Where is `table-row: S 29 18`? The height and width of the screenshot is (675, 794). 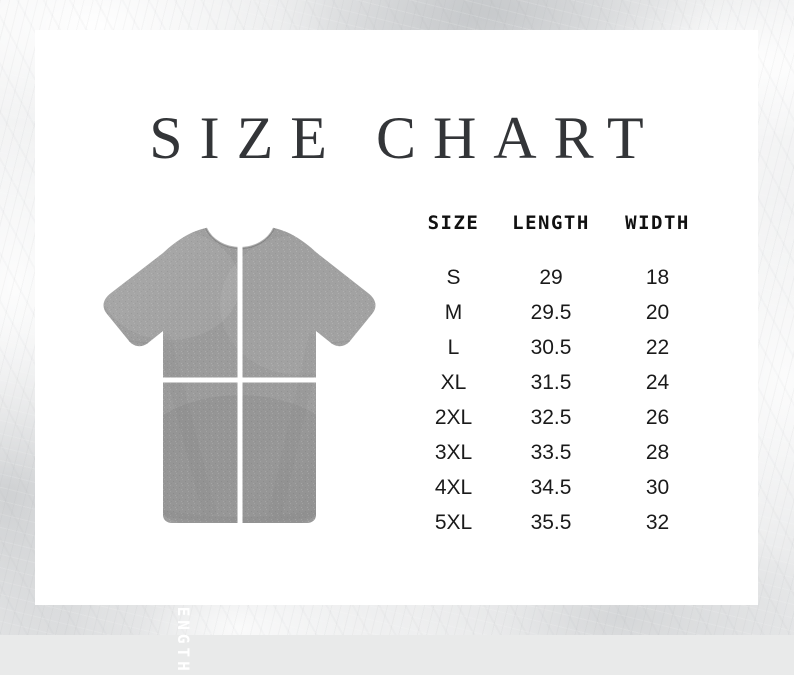 table-row: S 29 18 is located at coordinates (560, 277).